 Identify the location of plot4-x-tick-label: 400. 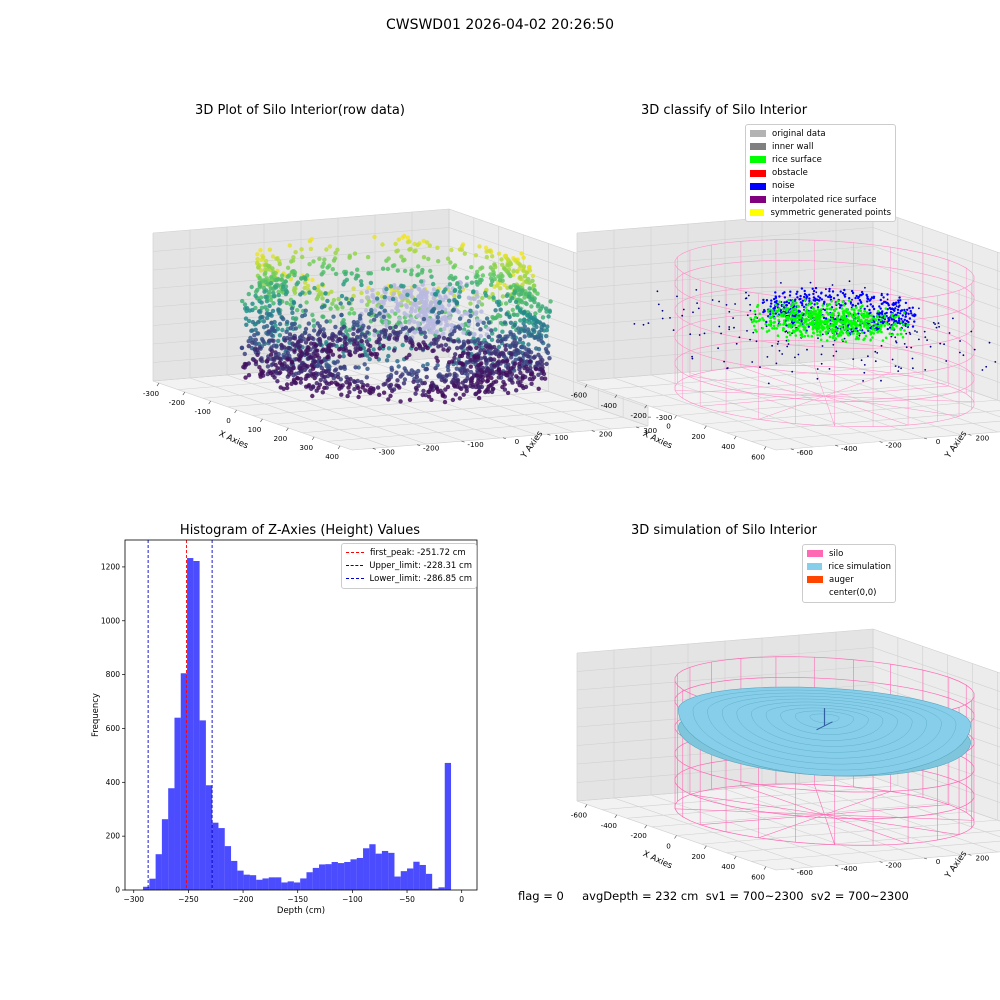
(728, 866).